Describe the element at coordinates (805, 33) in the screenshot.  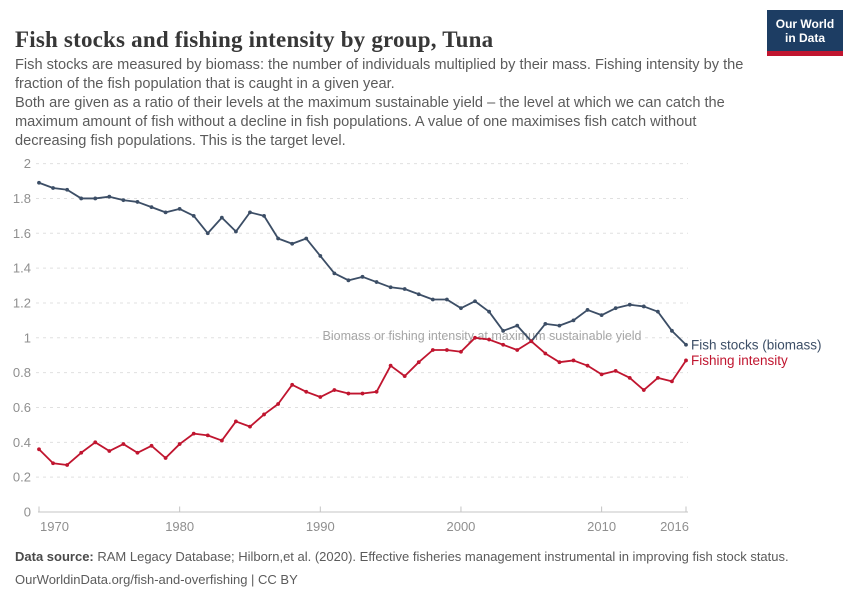
I see `owid-logo: Our World in Data` at that location.